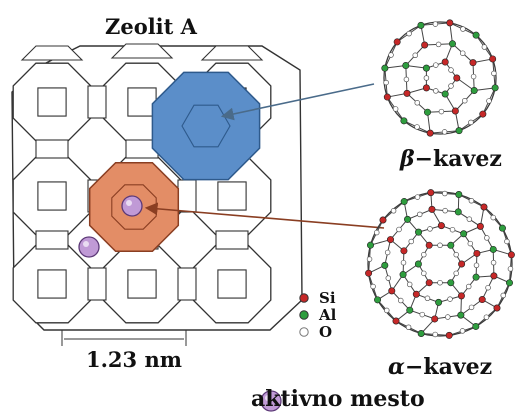 The height and width of the screenshot is (419, 530). What do you see at coordinates (264, 215) in the screenshot?
I see `alpha-pointer-arrow` at bounding box center [264, 215].